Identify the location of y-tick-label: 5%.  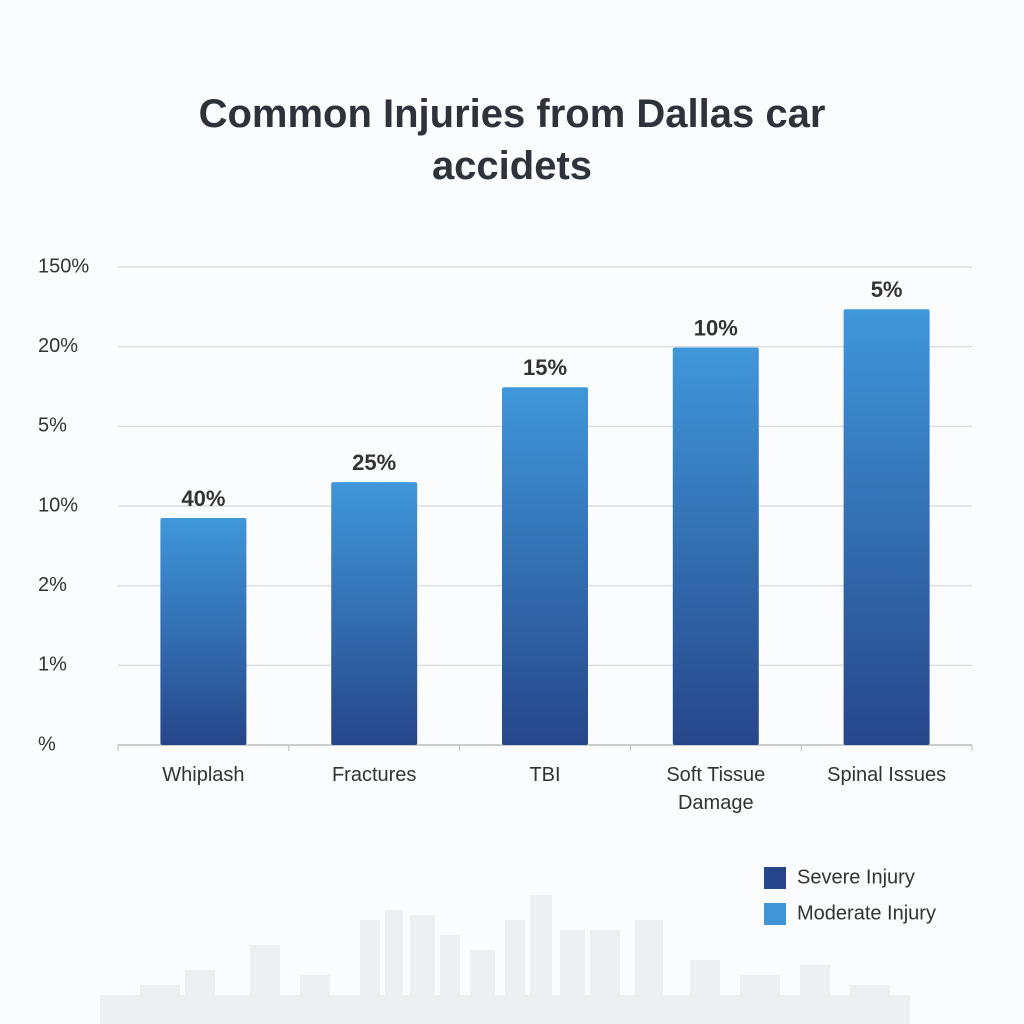
(52, 426).